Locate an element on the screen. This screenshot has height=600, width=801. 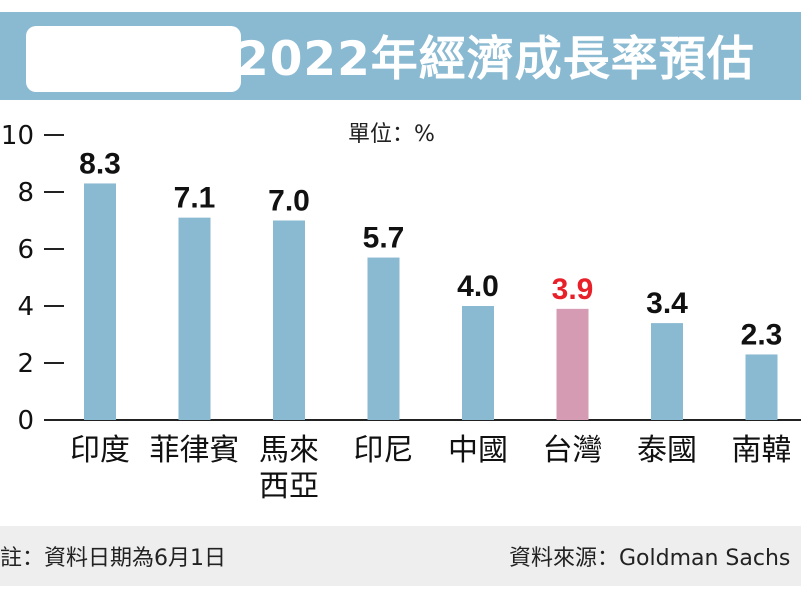
value-label: 4.0 is located at coordinates (478, 286).